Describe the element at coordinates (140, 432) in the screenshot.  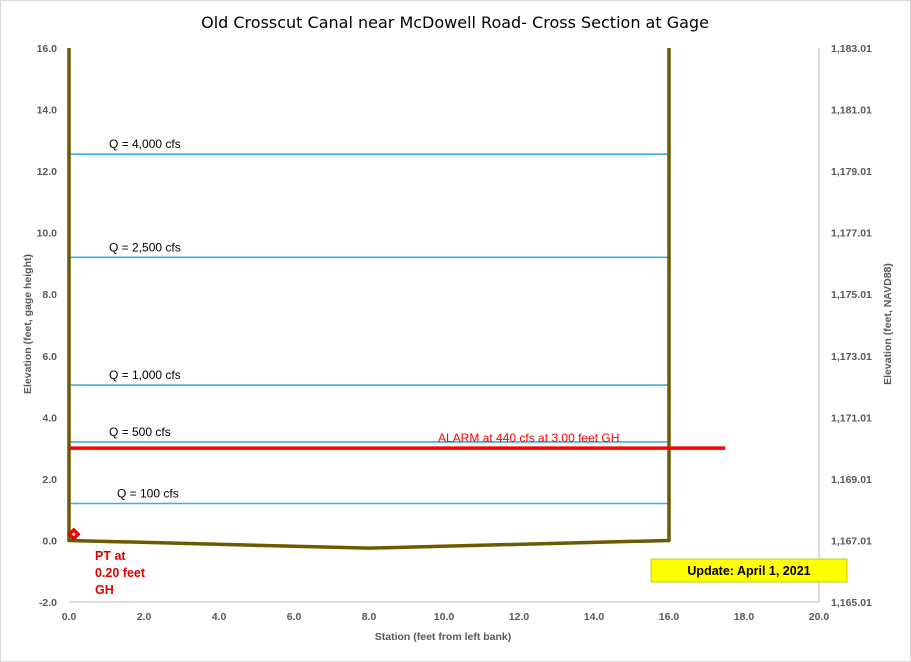
I see `flow-level-label: Q = 500 cfs` at that location.